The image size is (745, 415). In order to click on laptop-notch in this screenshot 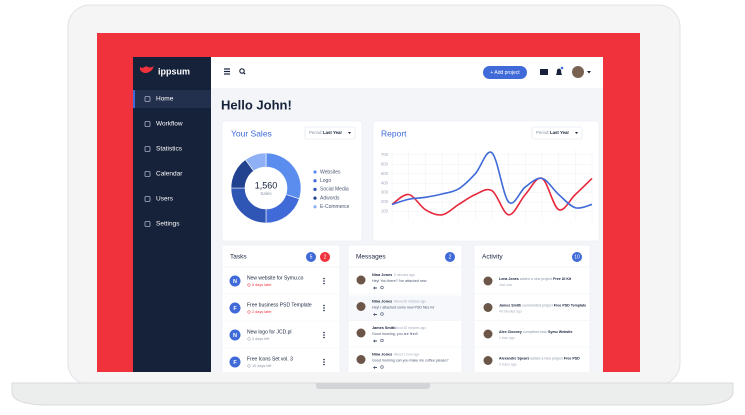, I will do `click(373, 386)`.